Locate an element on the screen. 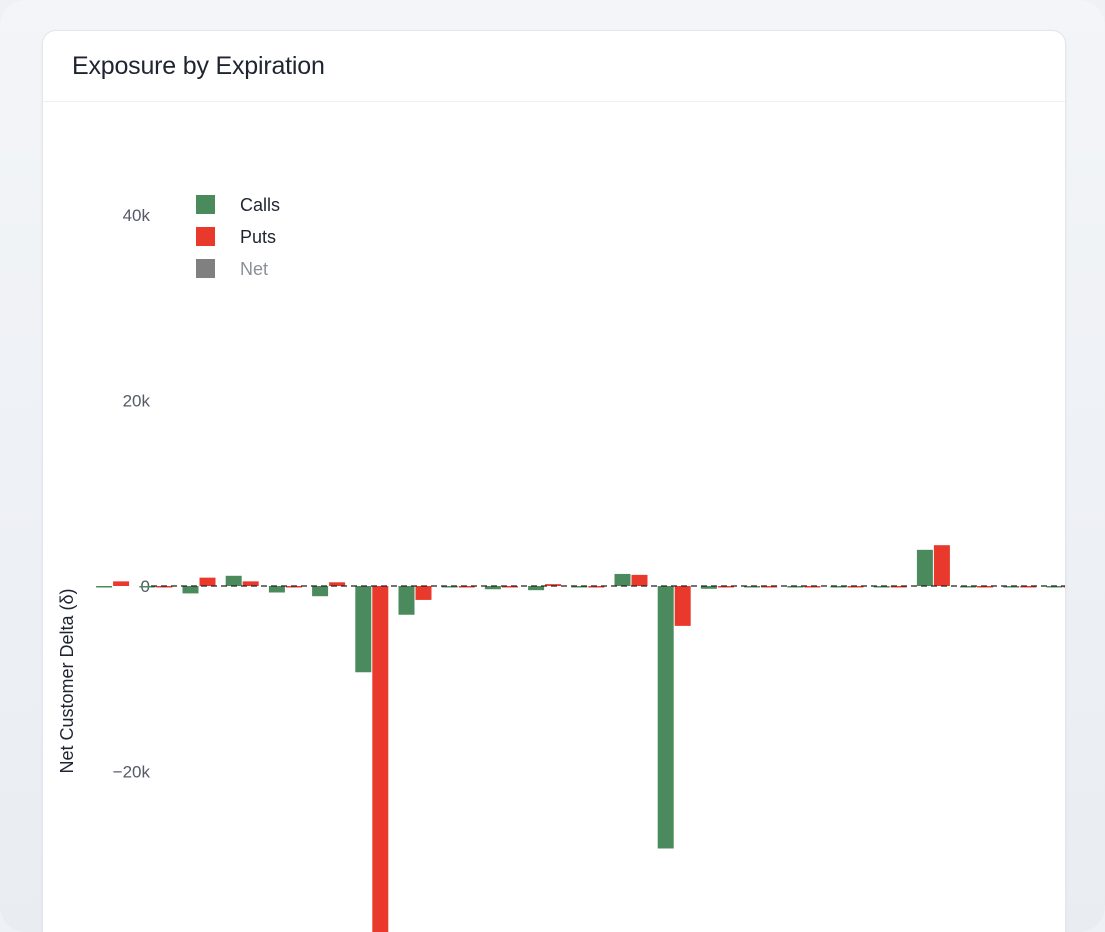  bar-calls-e12 is located at coordinates (579, 587).